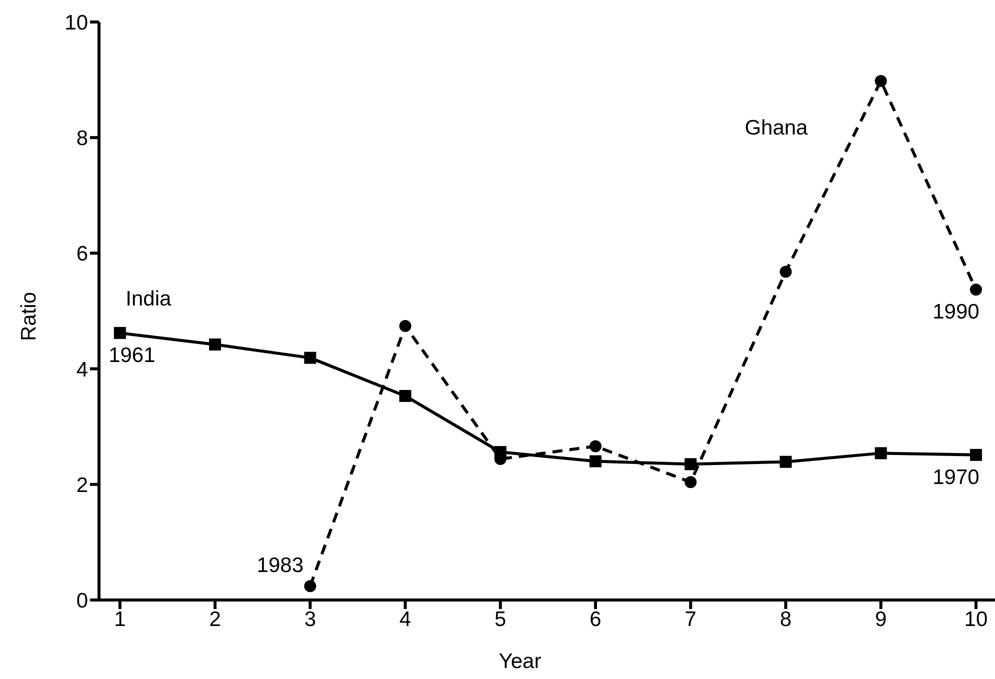 The height and width of the screenshot is (679, 995). What do you see at coordinates (82, 600) in the screenshot?
I see `y-tick-label: 0` at bounding box center [82, 600].